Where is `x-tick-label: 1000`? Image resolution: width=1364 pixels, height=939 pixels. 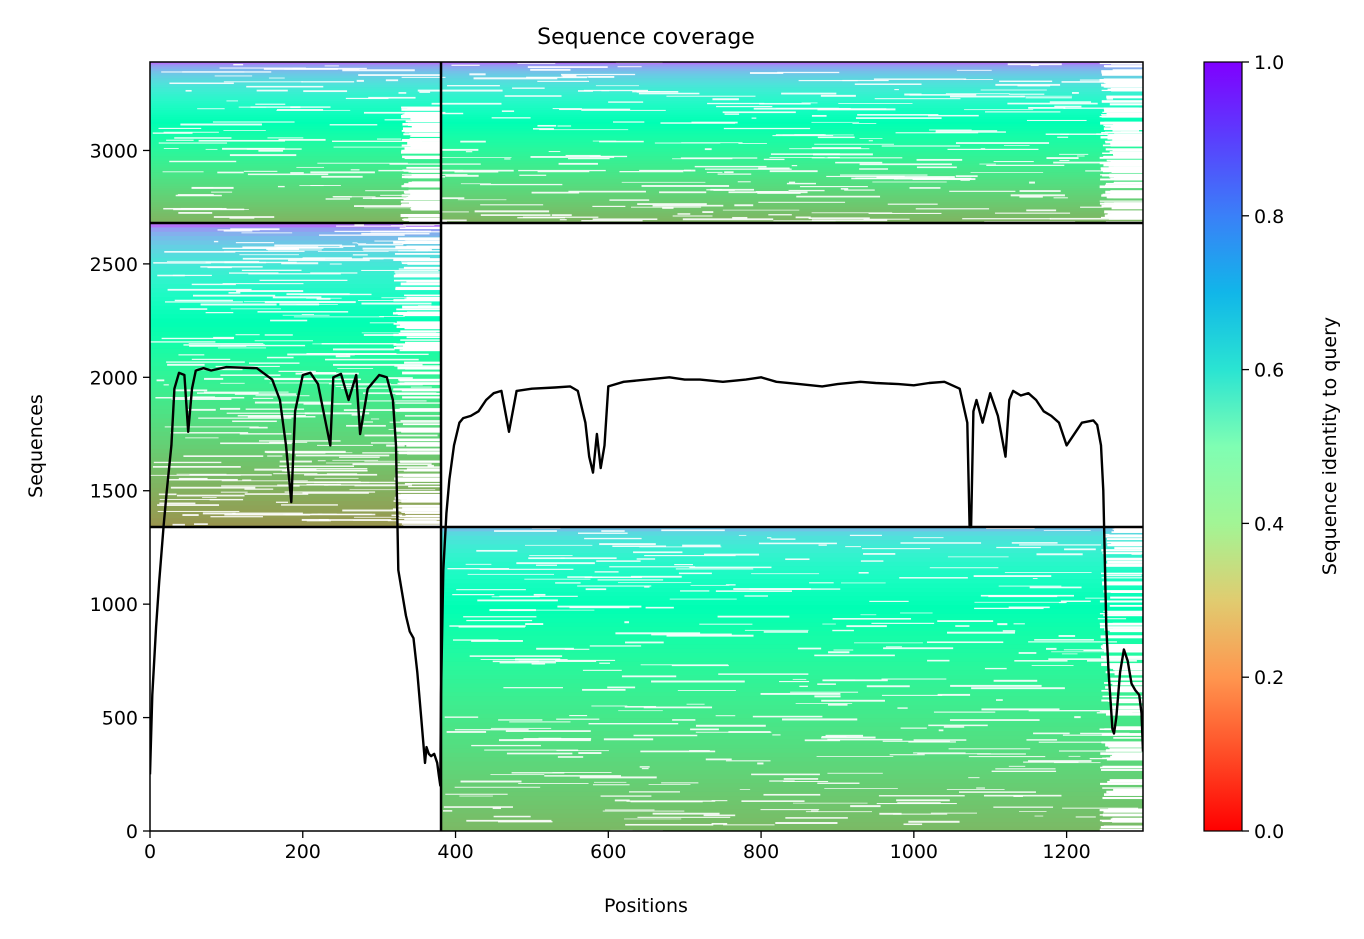 x-tick-label: 1000 is located at coordinates (914, 852).